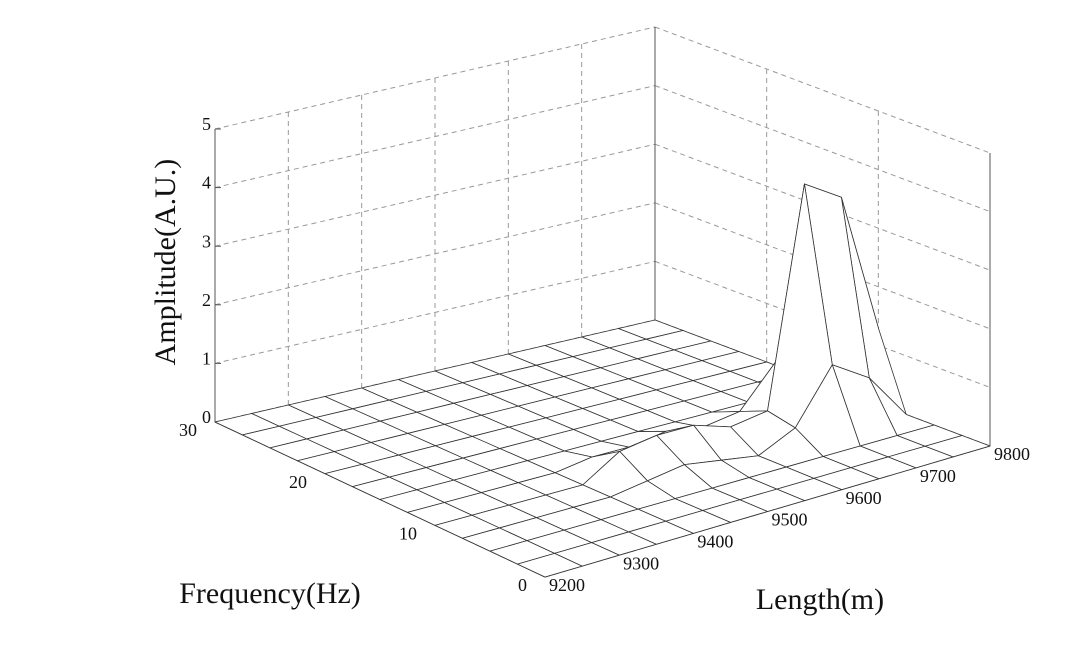 Image resolution: width=1087 pixels, height=647 pixels. Describe the element at coordinates (206, 417) in the screenshot. I see `z-tick-label: 0` at that location.